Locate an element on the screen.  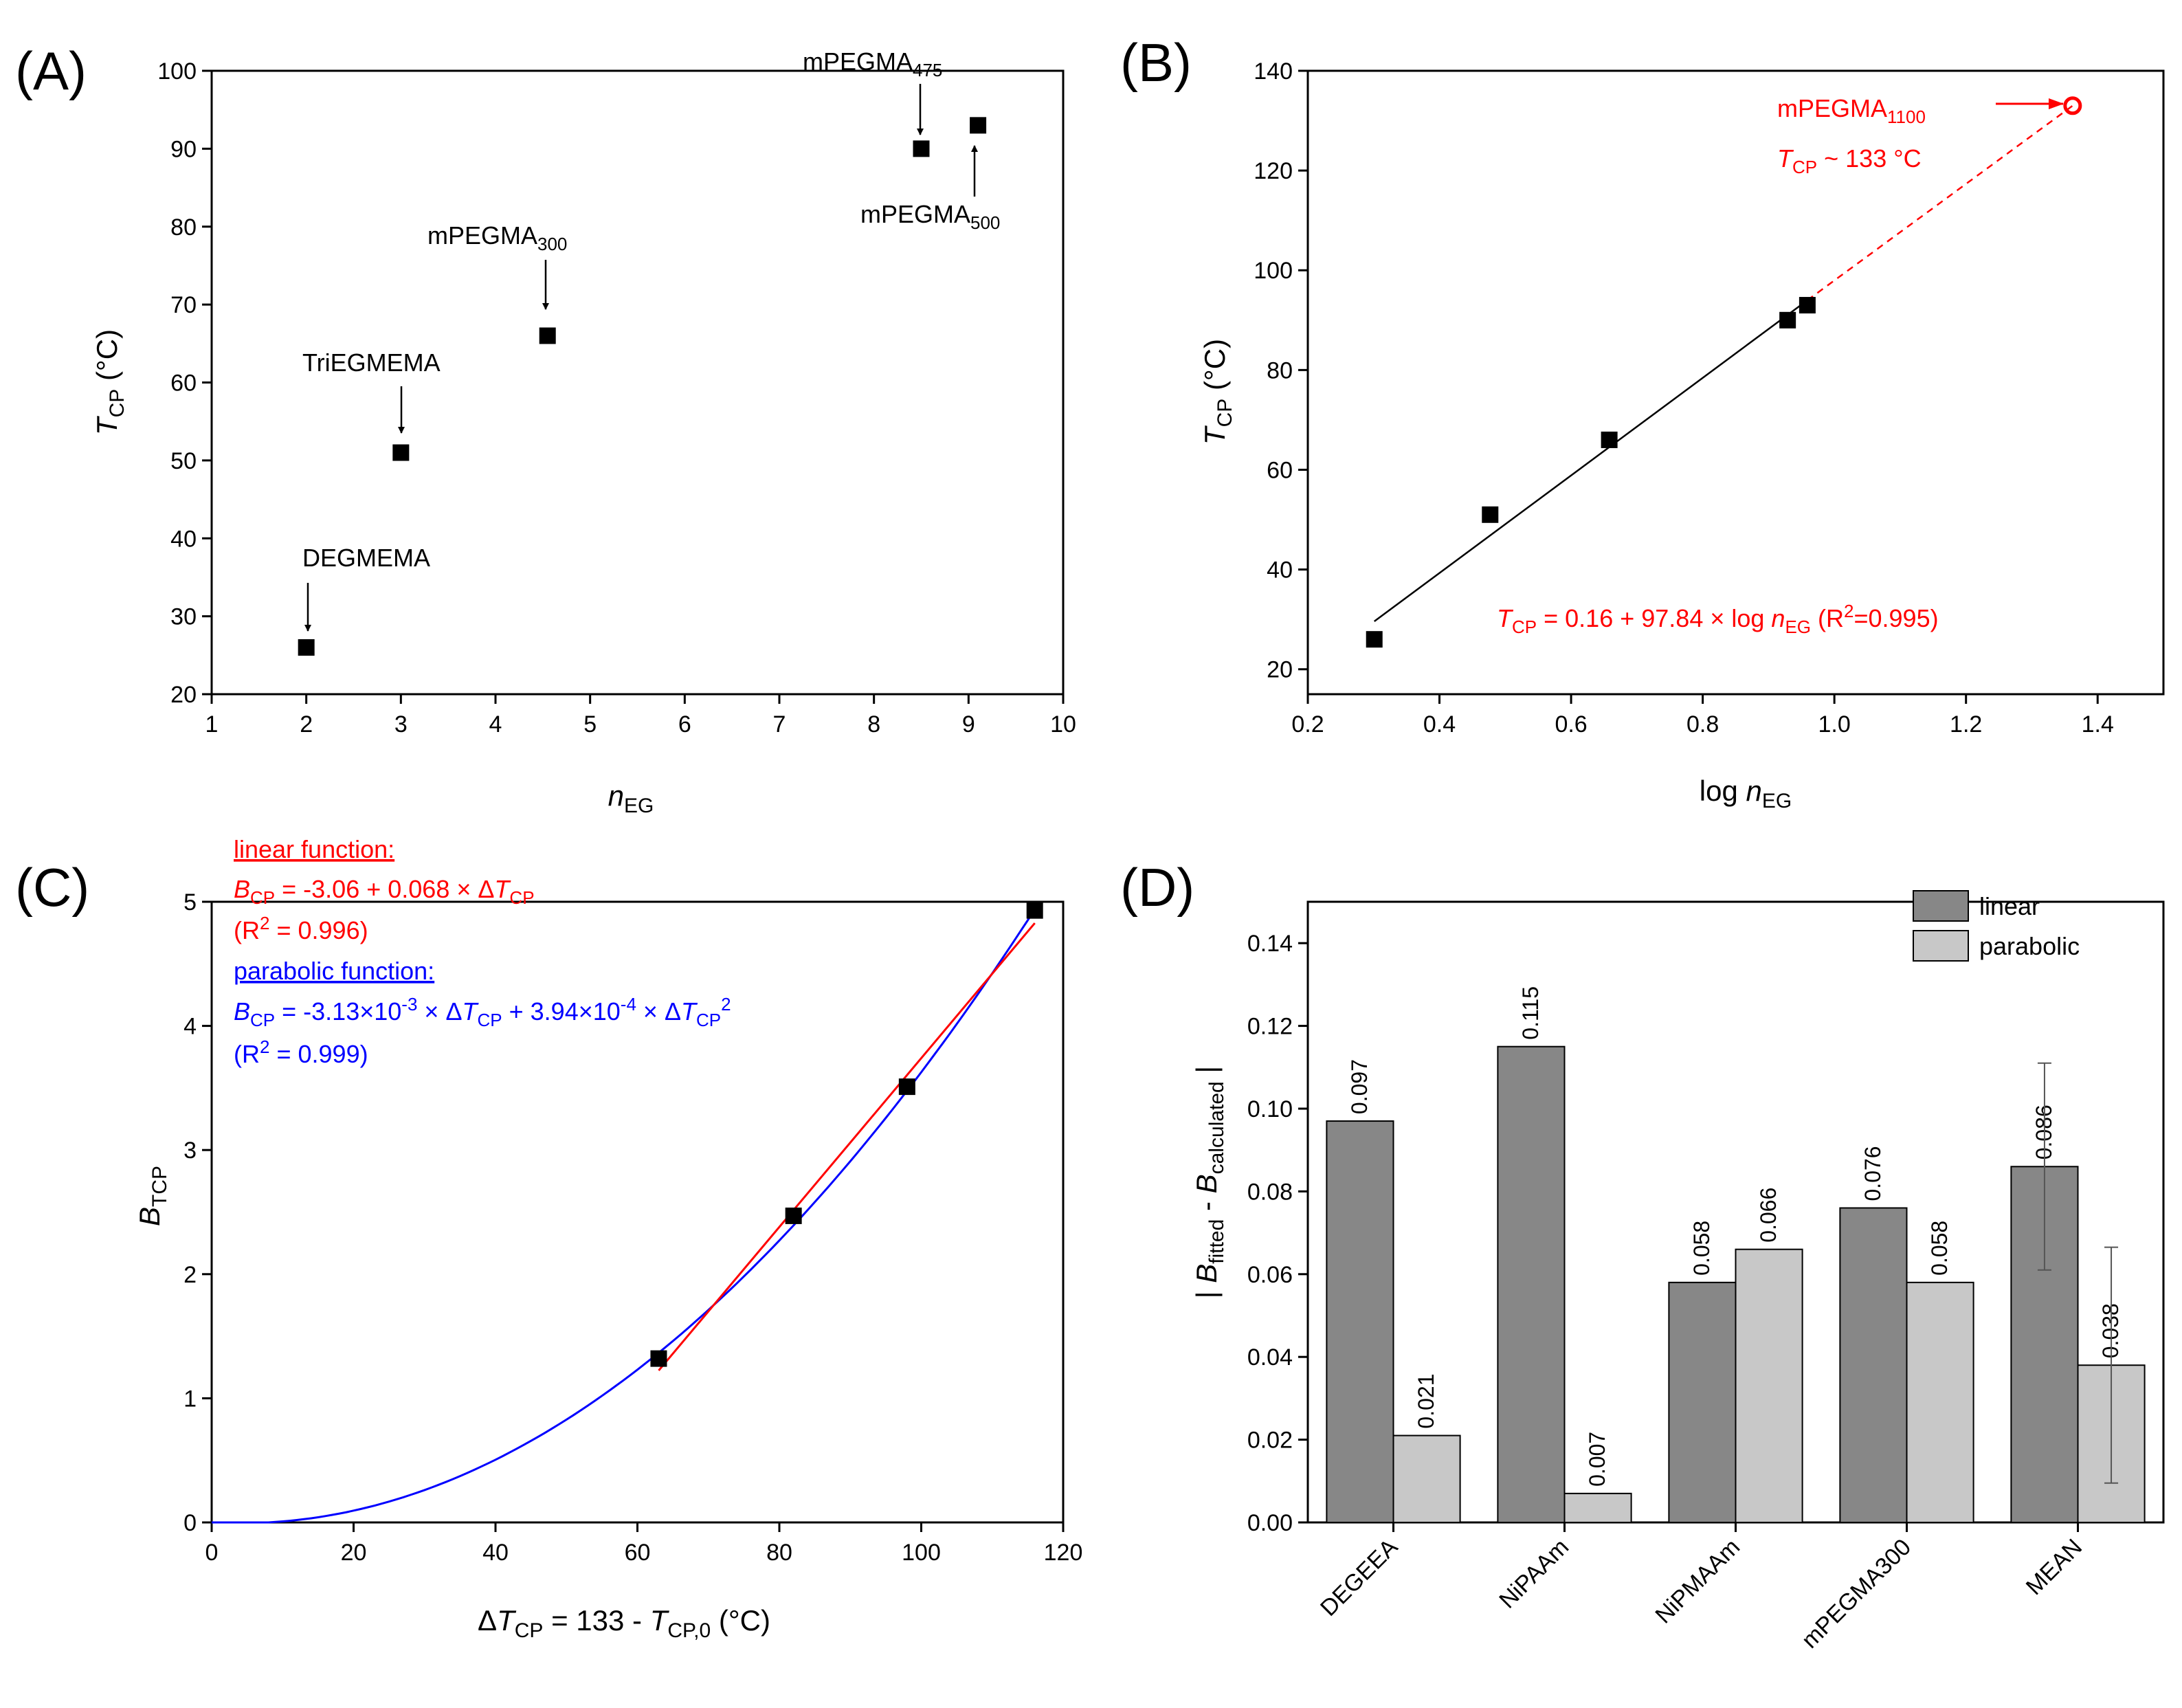
panel-d-category-label: NiPMAAm is located at coordinates (1698, 1581).